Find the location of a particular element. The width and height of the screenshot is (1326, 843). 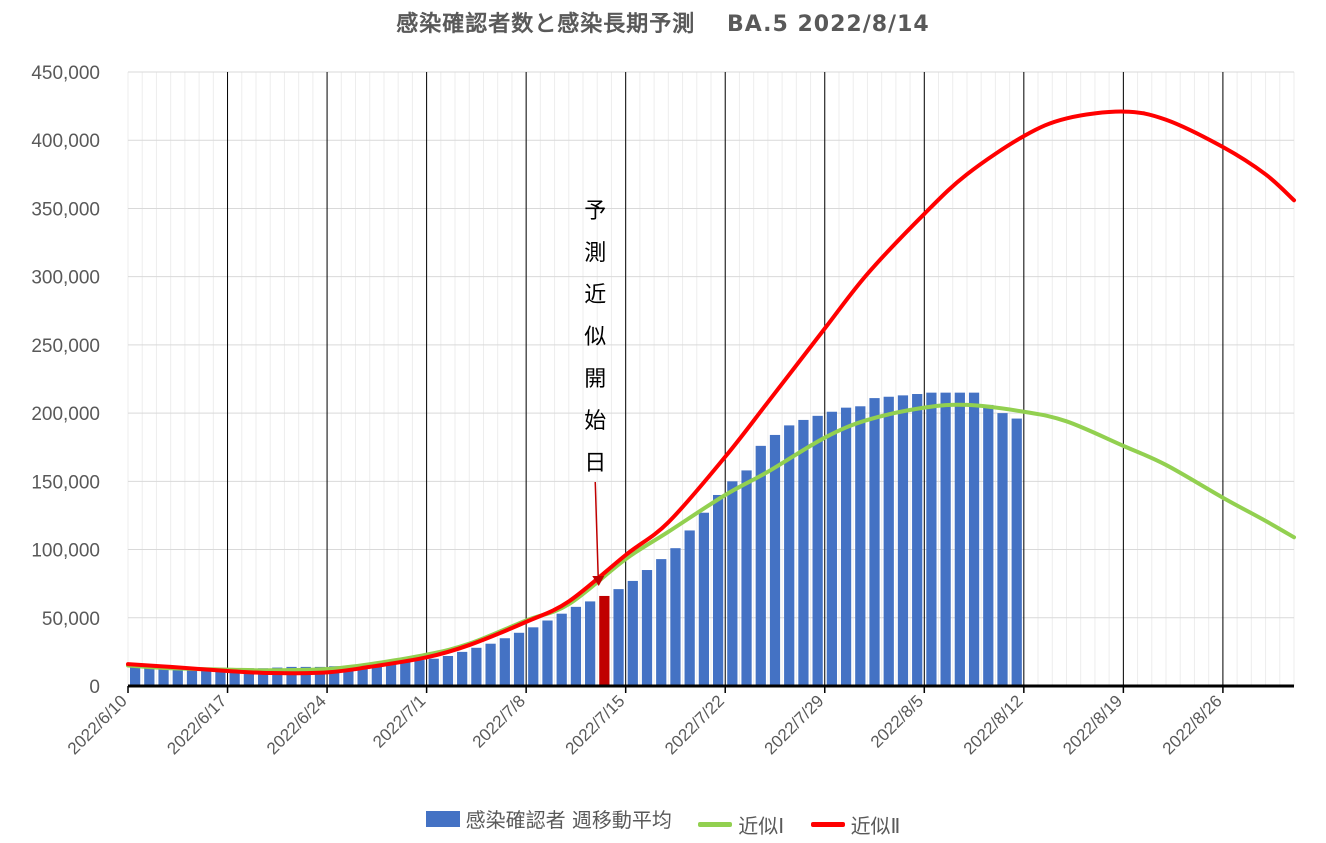

y-tick-label: 200,000 is located at coordinates (65, 414).